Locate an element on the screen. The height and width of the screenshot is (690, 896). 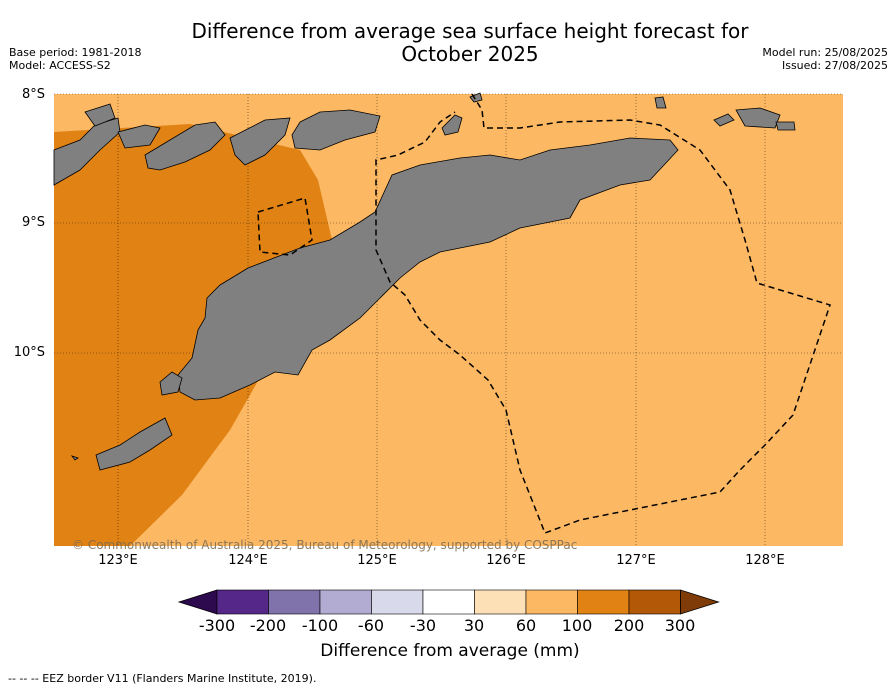
meta-right: Model run: 25/08/2025 Issued: 27/08/2025 is located at coordinates (825, 59).